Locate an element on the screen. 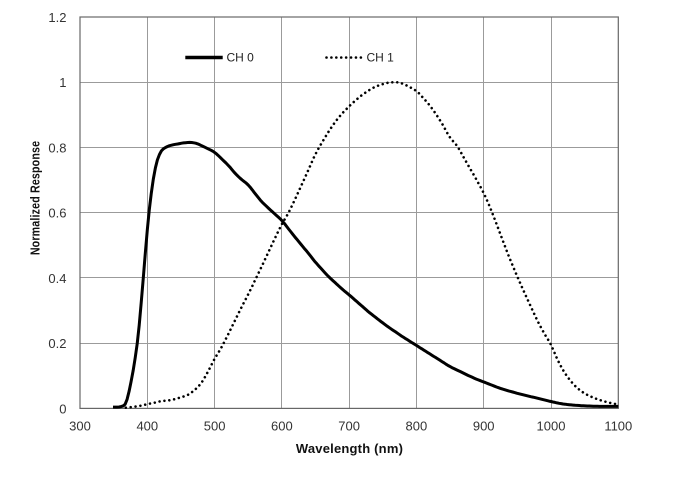  svg-text: Wavelength (nm) is located at coordinates (349, 448).